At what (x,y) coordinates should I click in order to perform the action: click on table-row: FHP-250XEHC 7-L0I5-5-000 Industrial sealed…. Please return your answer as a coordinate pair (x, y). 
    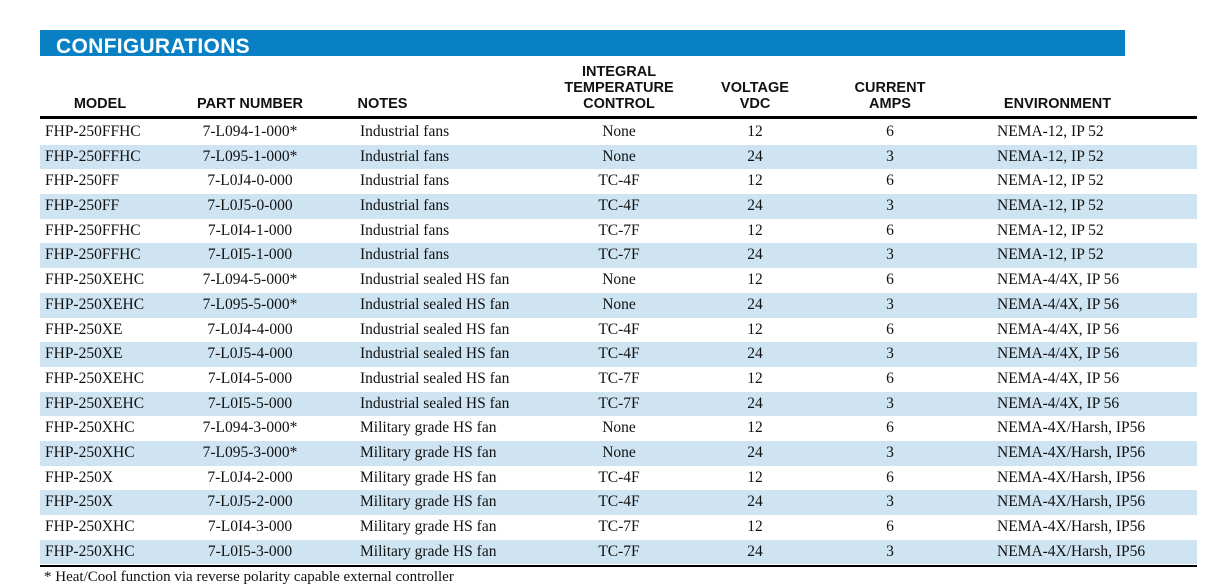
    Looking at the image, I should click on (618, 404).